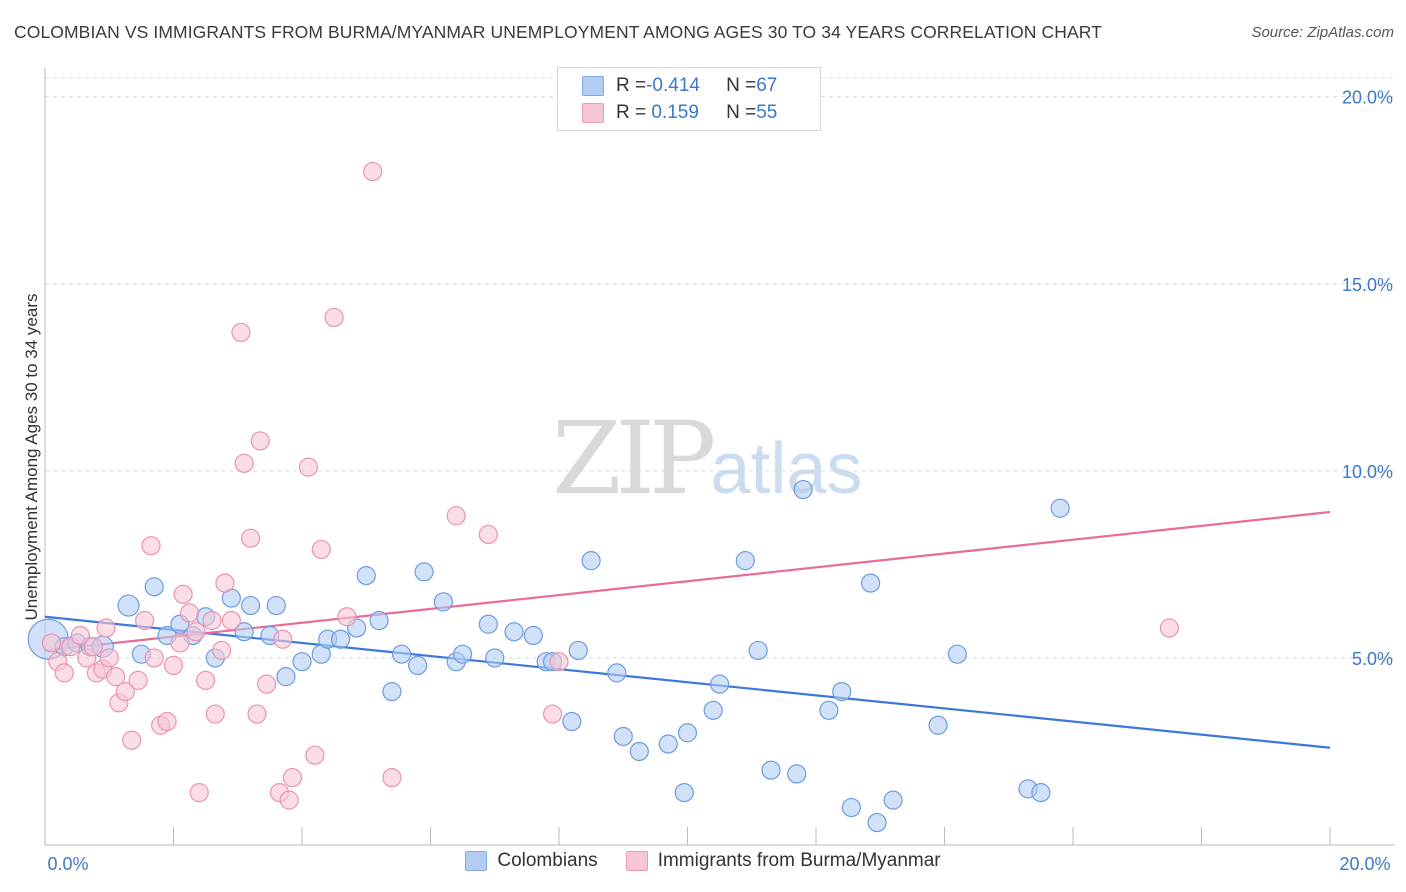 The width and height of the screenshot is (1406, 892). I want to click on y-tick-label: 20.0%, so click(1367, 98).